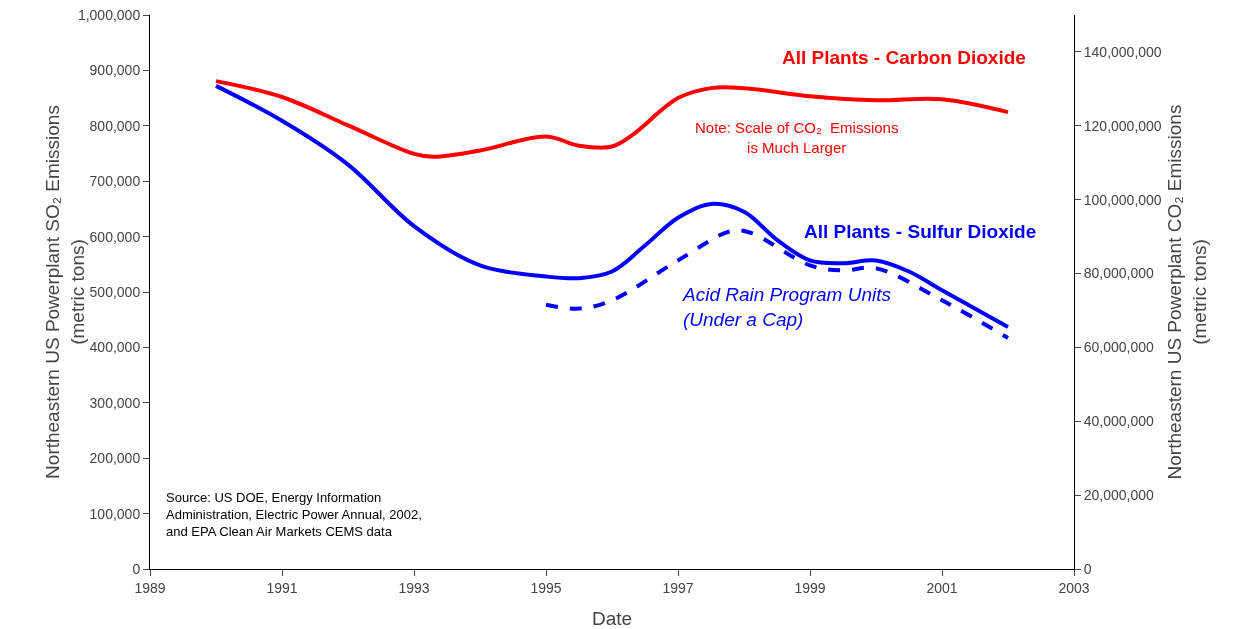  Describe the element at coordinates (115, 402) in the screenshot. I see `y-tick-label: 300,000` at that location.